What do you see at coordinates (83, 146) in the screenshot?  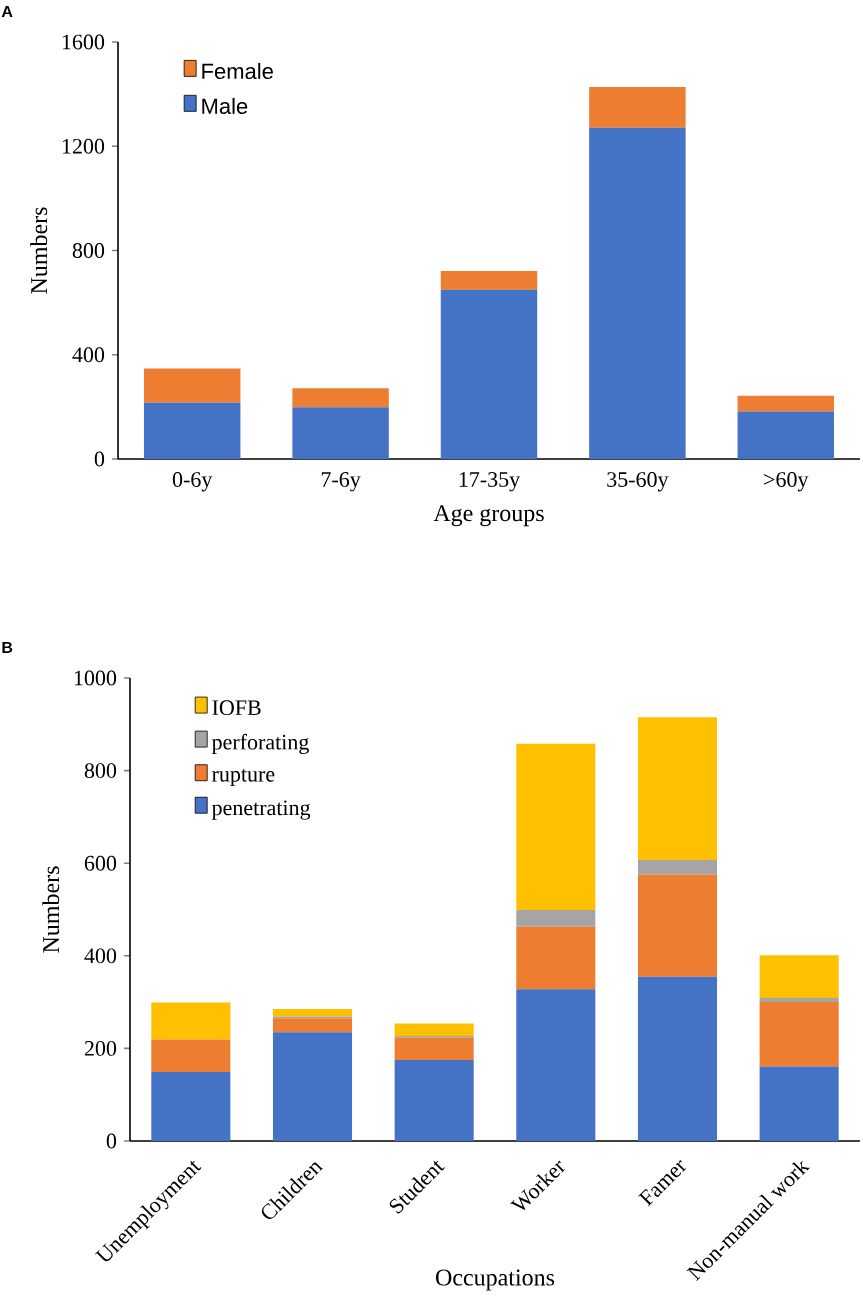 I see `y-tick-label: 1200` at bounding box center [83, 146].